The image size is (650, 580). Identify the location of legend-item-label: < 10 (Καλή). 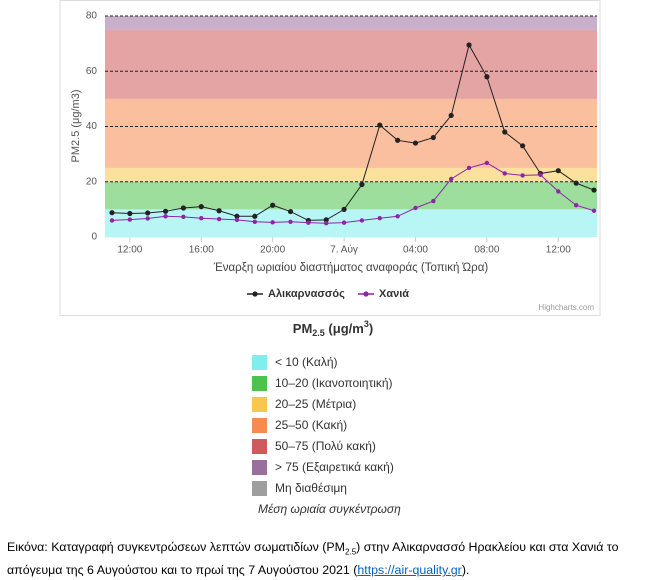
(306, 362).